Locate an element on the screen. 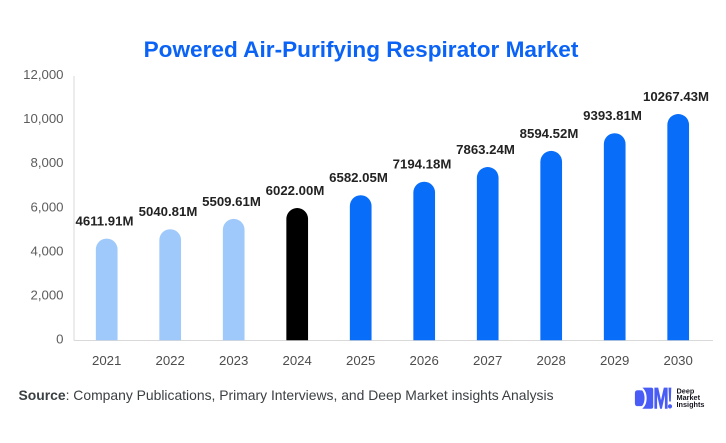 The image size is (726, 443). svg-text: 4611.91M is located at coordinates (105, 221).